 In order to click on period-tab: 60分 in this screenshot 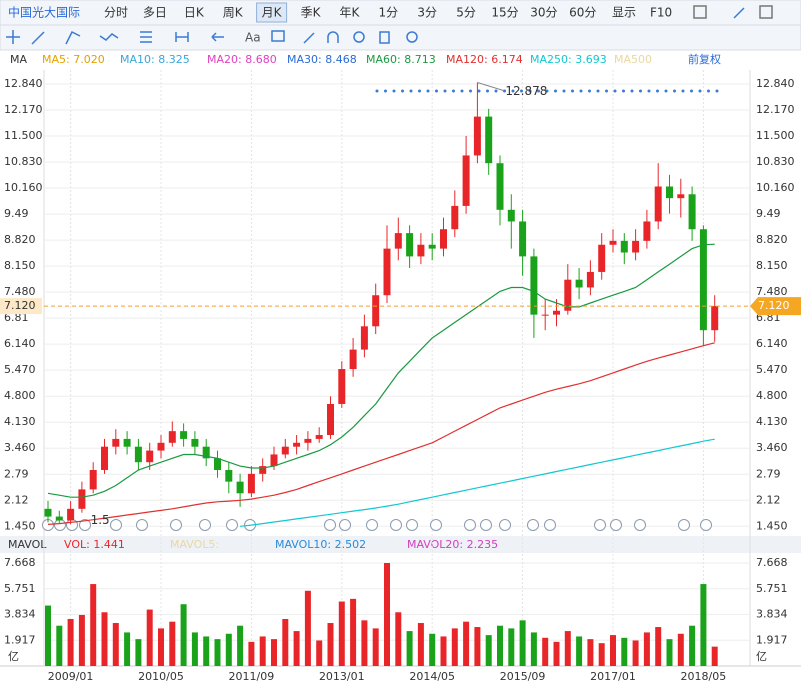, I will do `click(582, 13)`.